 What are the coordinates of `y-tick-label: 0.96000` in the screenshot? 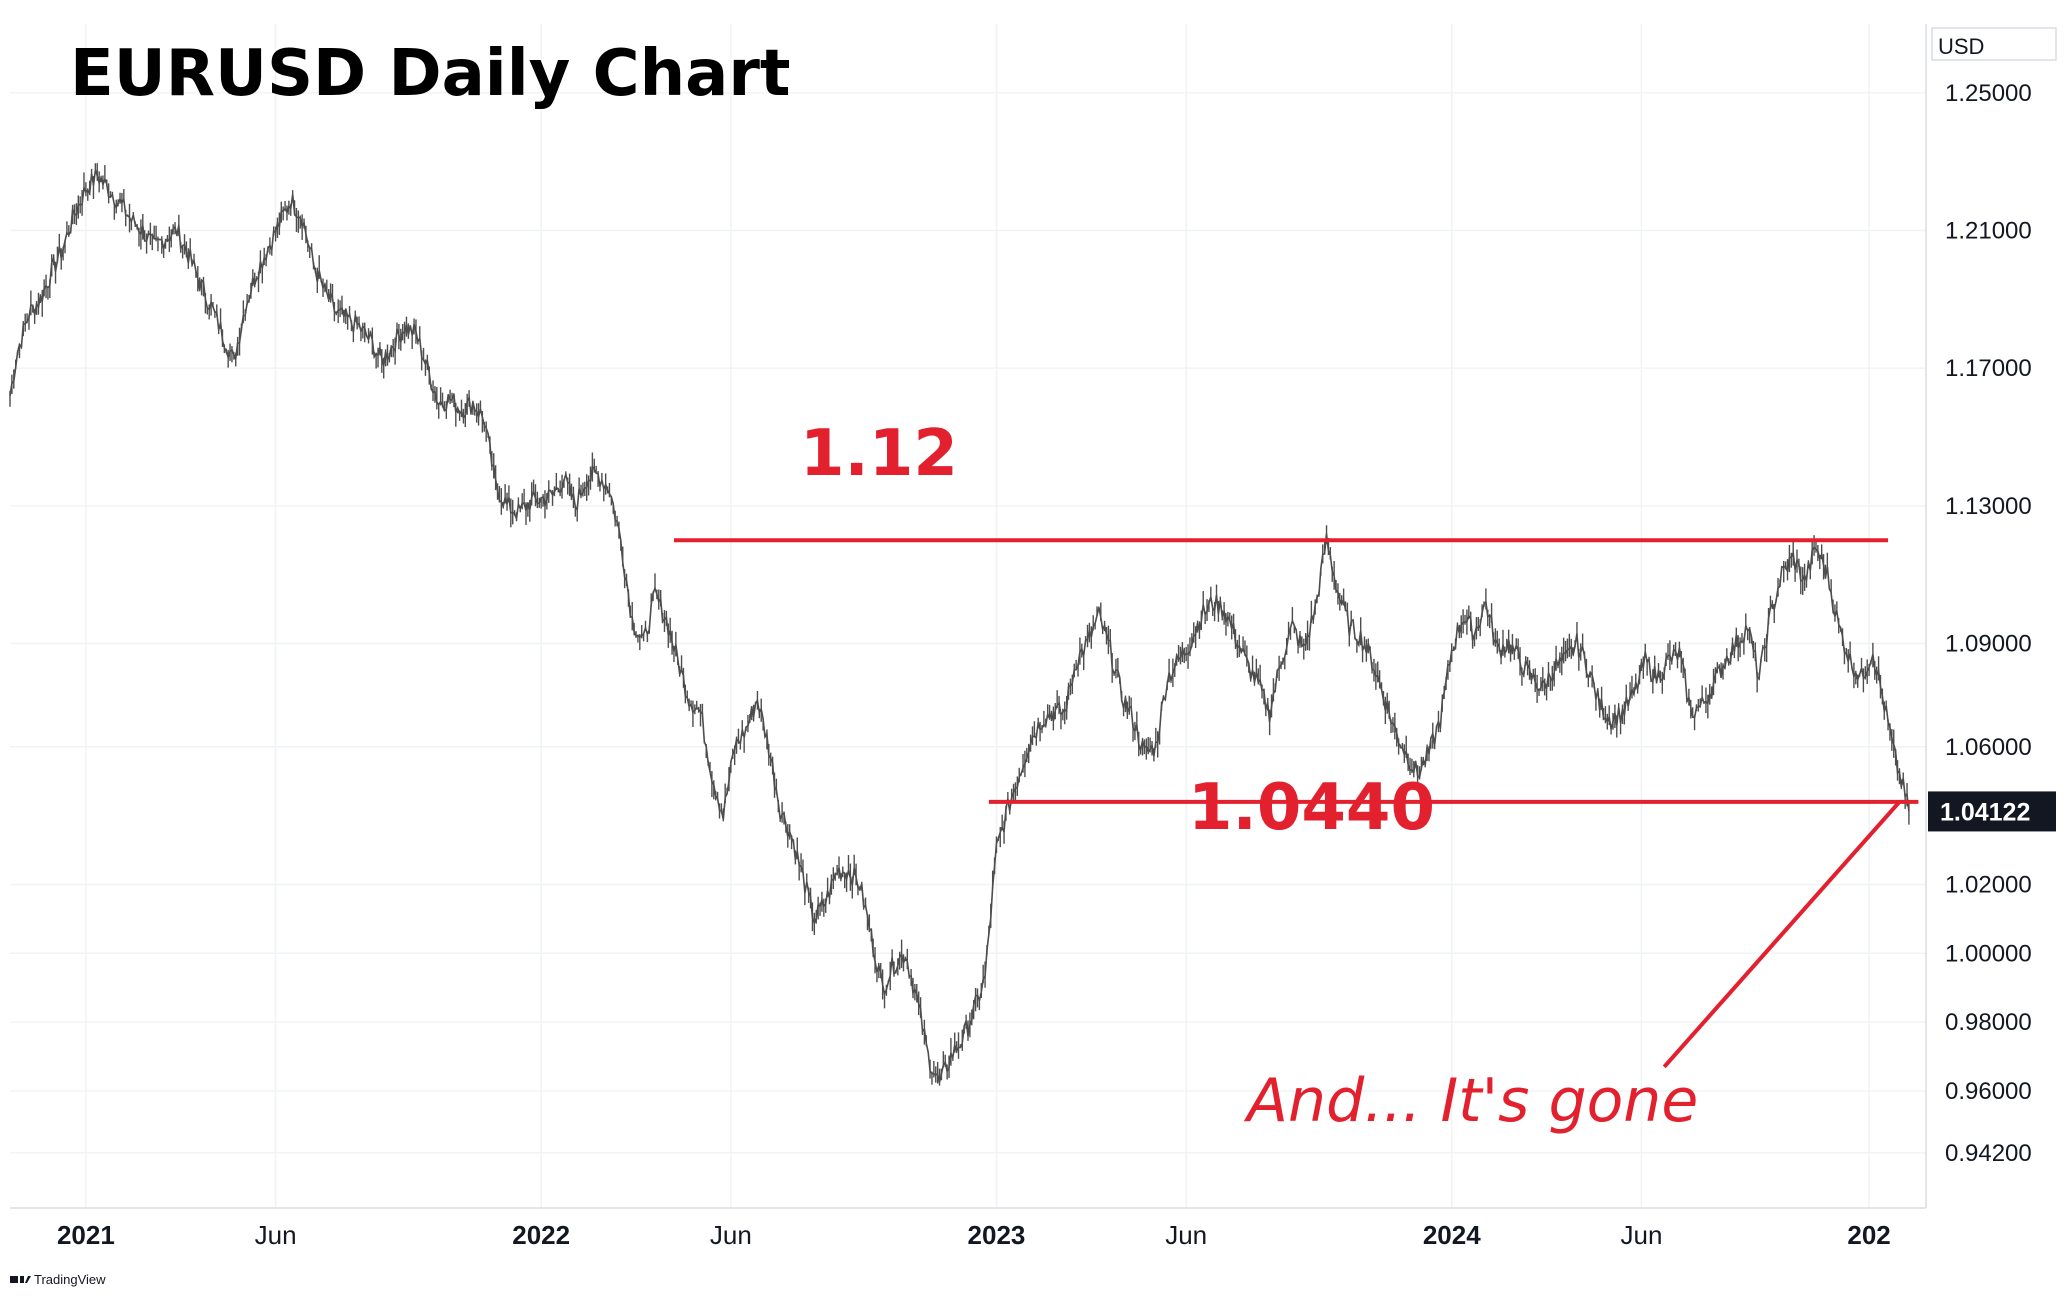 It's located at (1988, 1091).